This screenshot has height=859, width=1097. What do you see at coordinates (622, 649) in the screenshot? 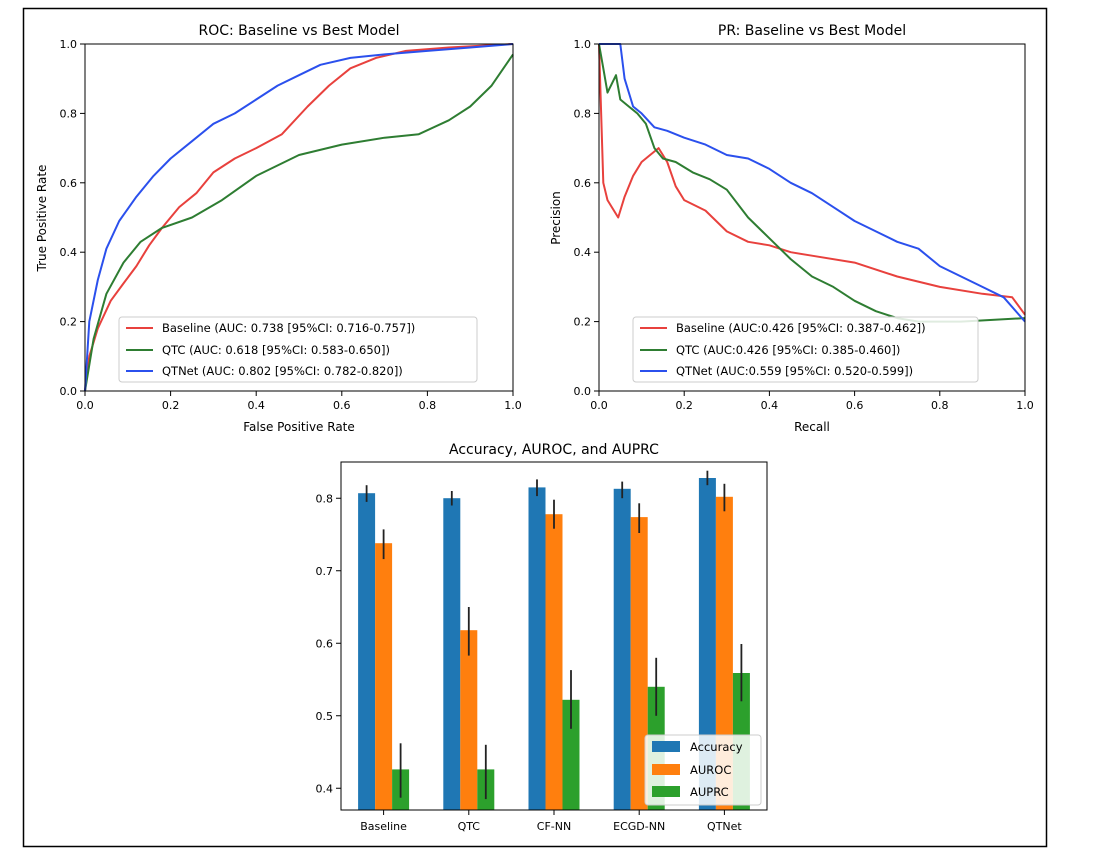
I see `bar-ecgd-nn-accuracy` at bounding box center [622, 649].